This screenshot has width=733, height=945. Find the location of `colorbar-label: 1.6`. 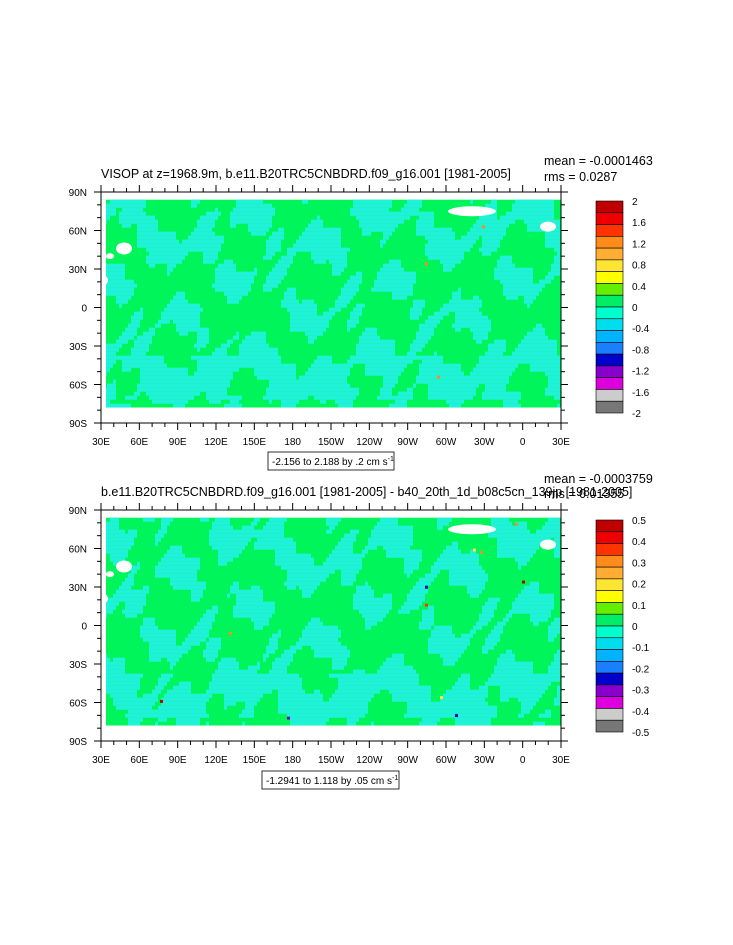

colorbar-label: 1.6 is located at coordinates (639, 223).